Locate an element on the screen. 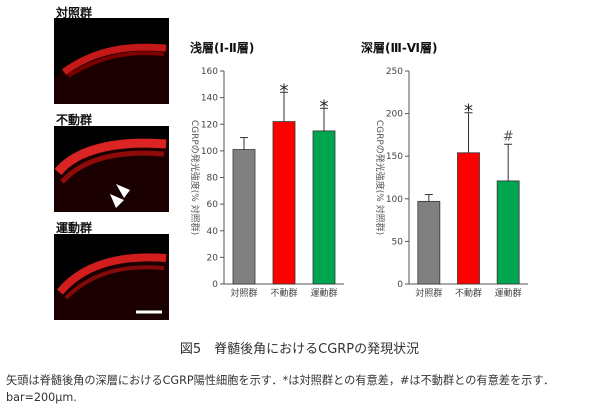 The image size is (599, 410). y-tick-label-deep: 0 is located at coordinates (400, 285).